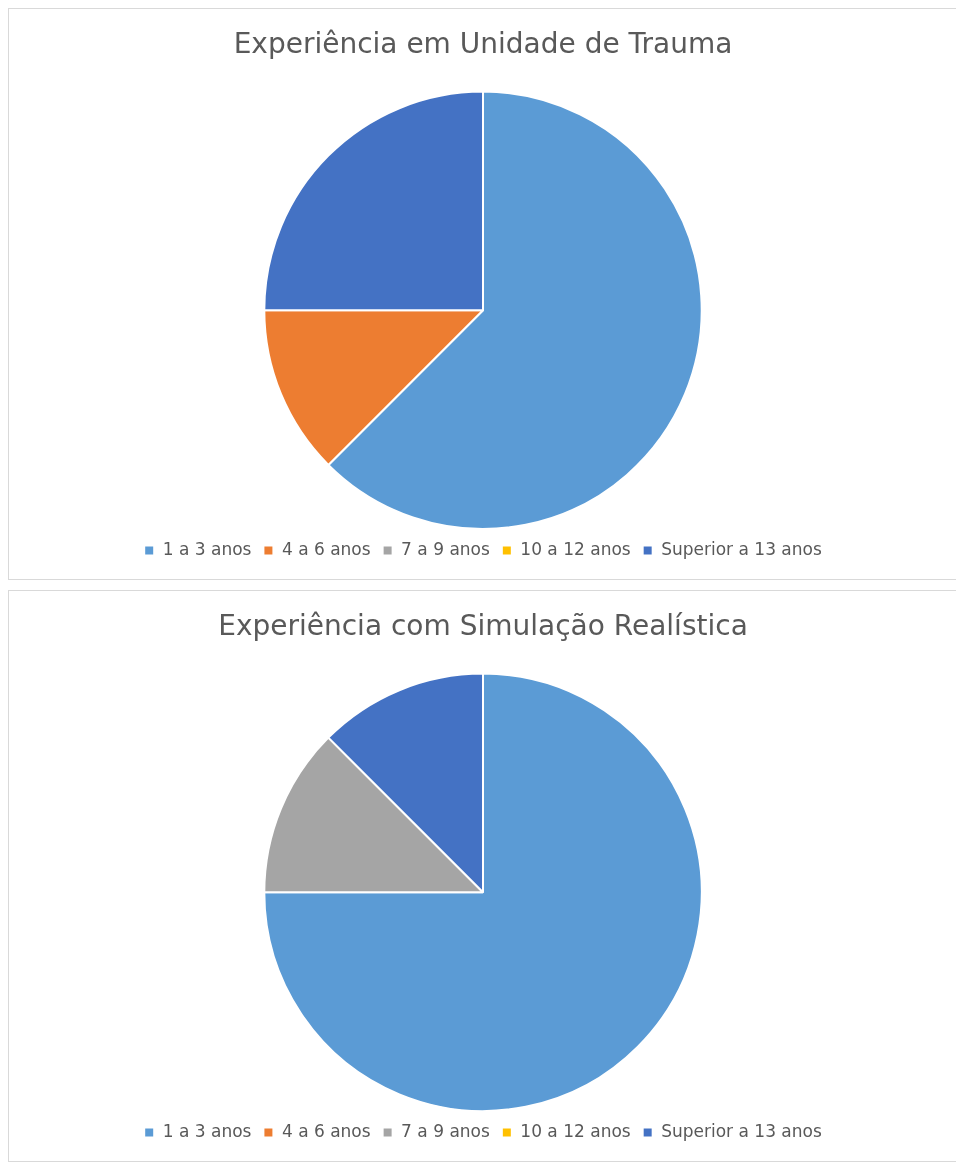 Image resolution: width=956 pixels, height=1169 pixels. I want to click on chart-title: Experiência em Unidade de Trauma, so click(483, 44).